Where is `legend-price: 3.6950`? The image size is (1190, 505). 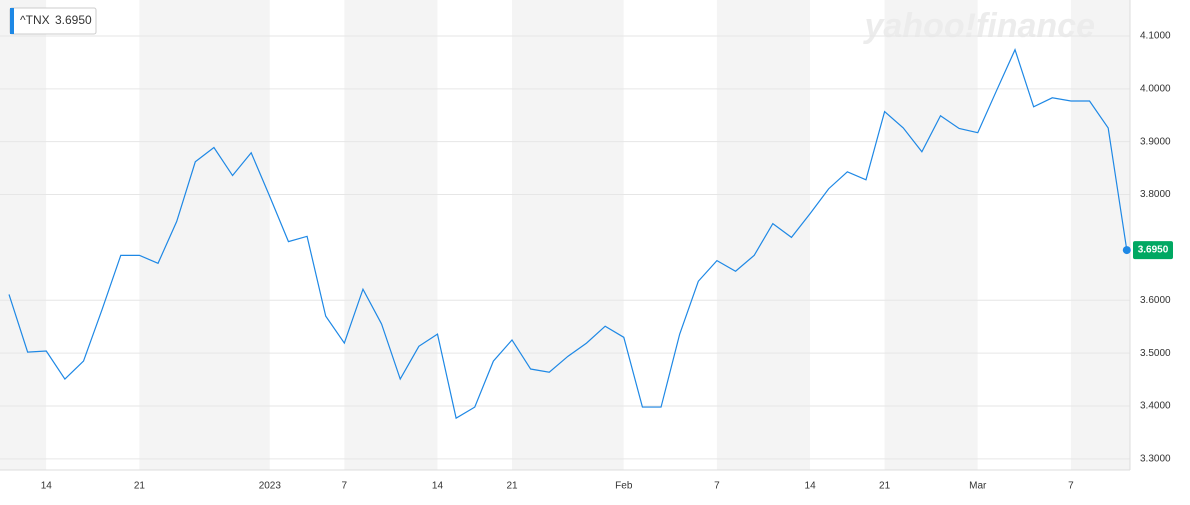
legend-price: 3.6950 is located at coordinates (73, 20).